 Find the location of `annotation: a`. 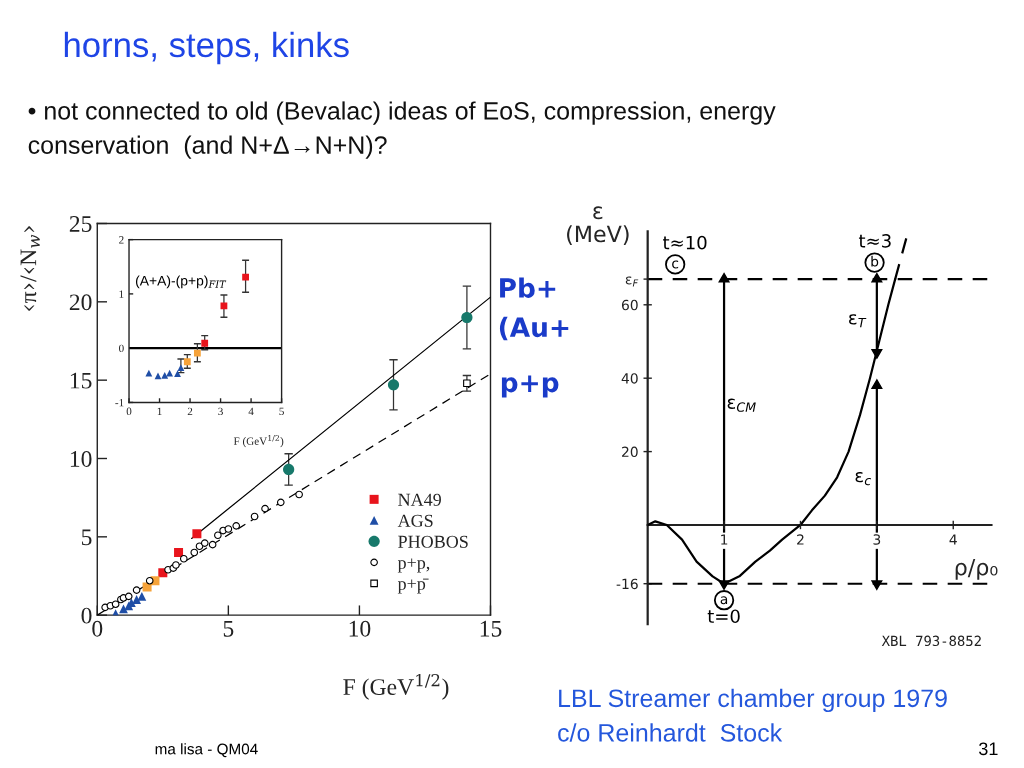

annotation: a is located at coordinates (724, 600).